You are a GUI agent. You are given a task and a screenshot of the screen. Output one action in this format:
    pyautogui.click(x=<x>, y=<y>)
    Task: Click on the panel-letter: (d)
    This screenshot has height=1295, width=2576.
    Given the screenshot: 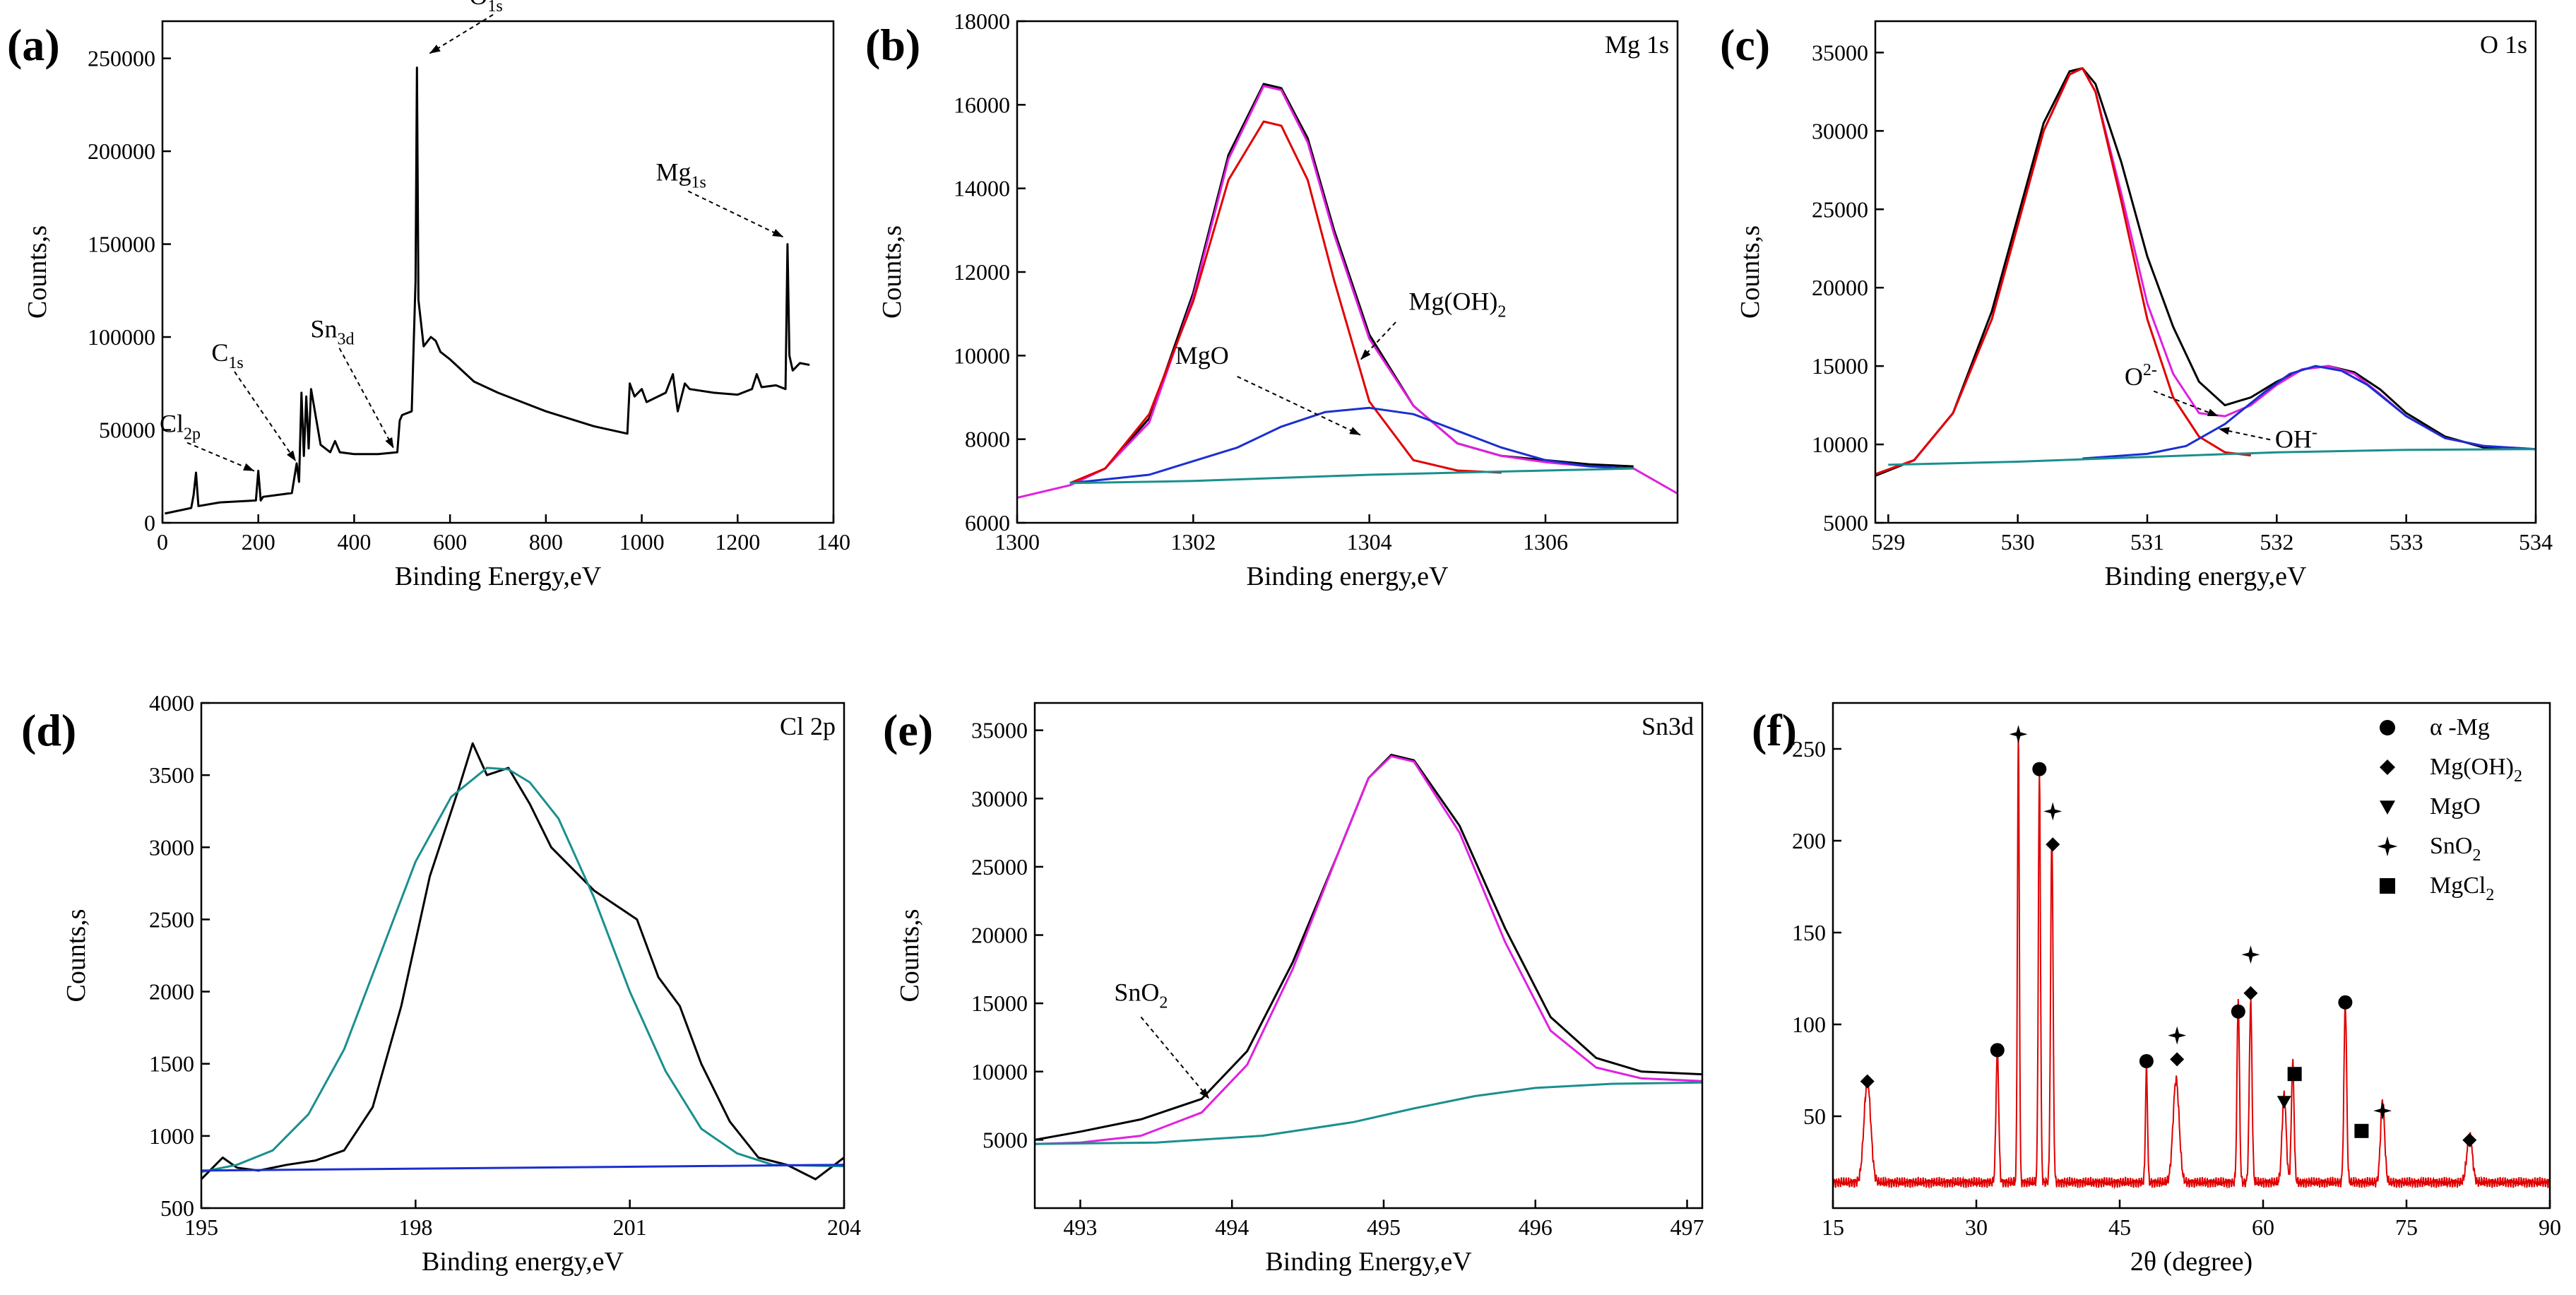 What is the action you would take?
    pyautogui.click(x=48, y=730)
    